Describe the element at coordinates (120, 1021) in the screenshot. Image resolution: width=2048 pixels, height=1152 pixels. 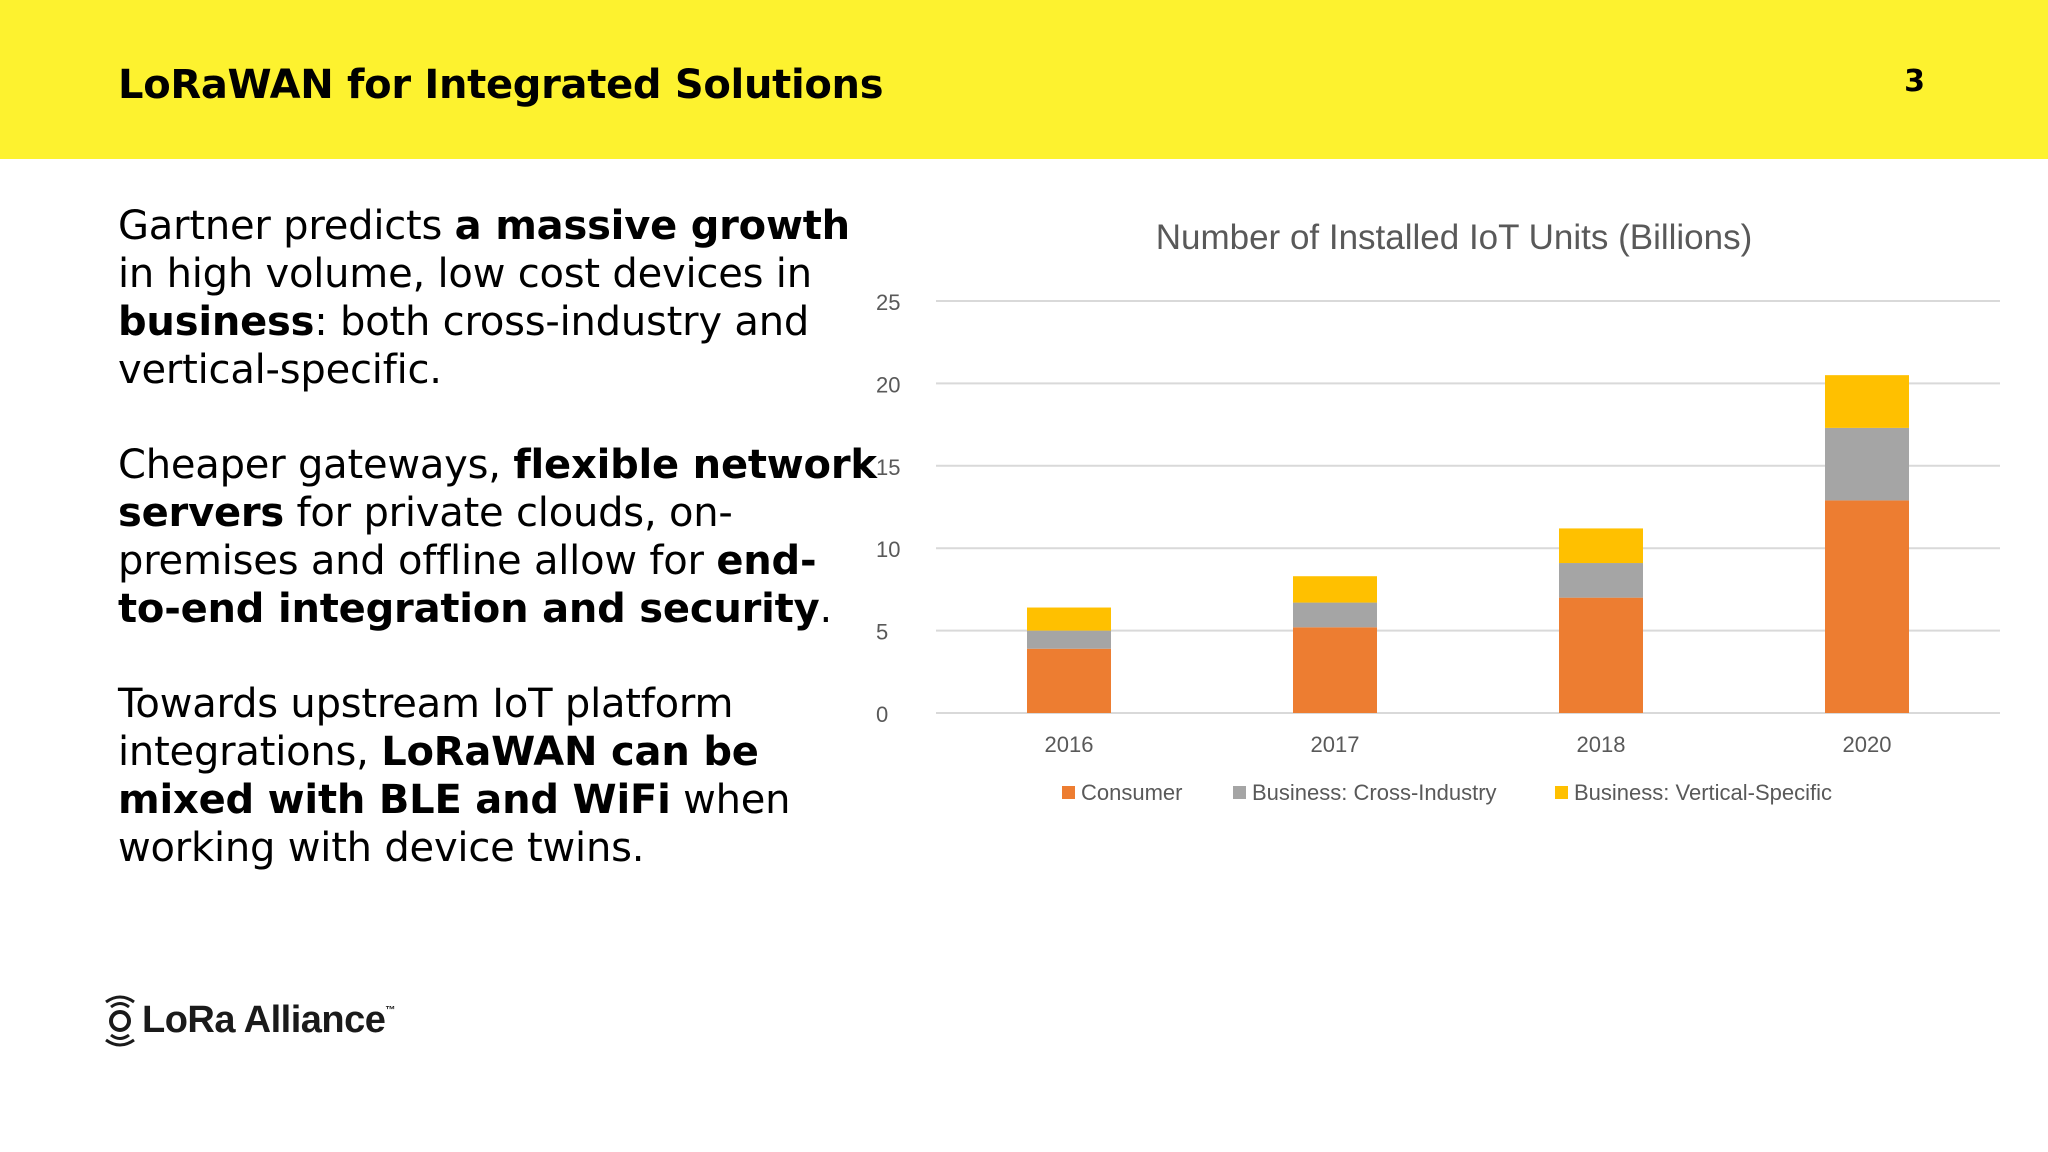
I see `lora-signal-icon` at that location.